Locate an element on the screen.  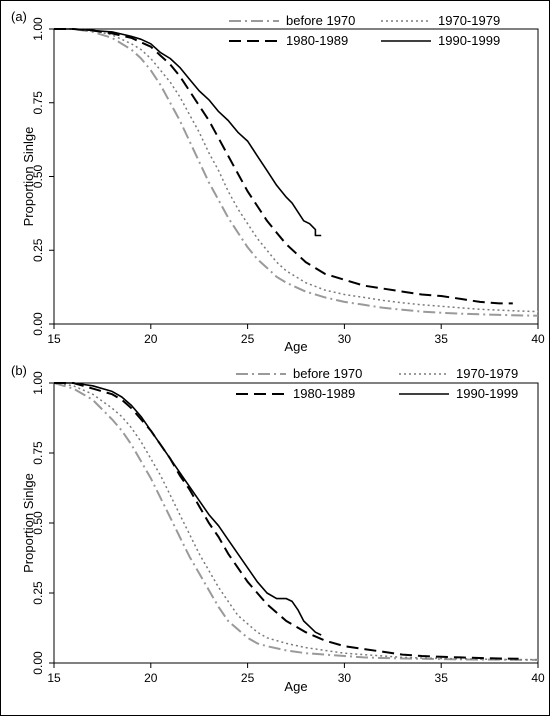
panel-b-y-axis-title: Proportion Sinlge is located at coordinates (28, 523).